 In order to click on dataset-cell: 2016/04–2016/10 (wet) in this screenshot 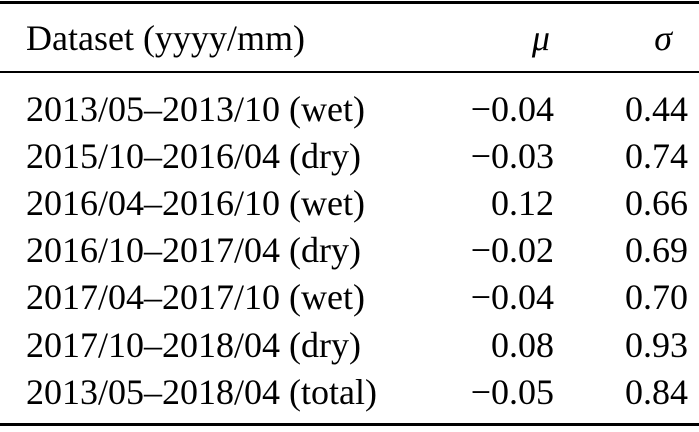, I will do `click(195, 202)`.